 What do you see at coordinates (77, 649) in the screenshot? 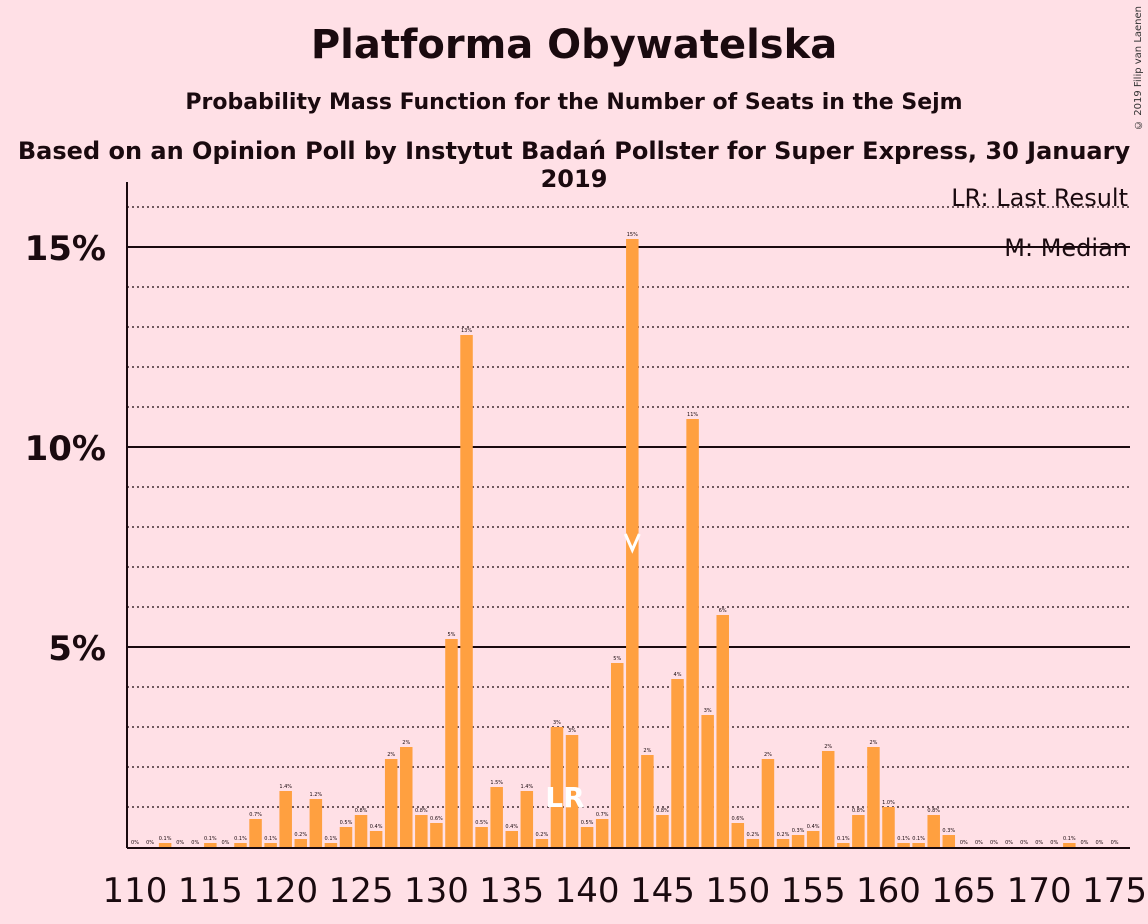
I see `y-tick-label: 5%` at bounding box center [77, 649].